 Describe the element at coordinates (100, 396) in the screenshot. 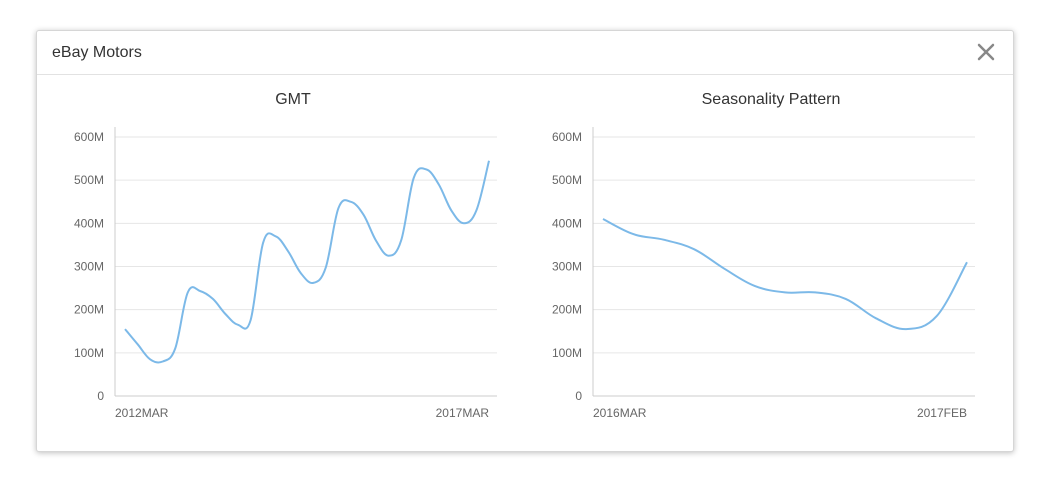

I see `gmt-y-tick-label: 0` at that location.